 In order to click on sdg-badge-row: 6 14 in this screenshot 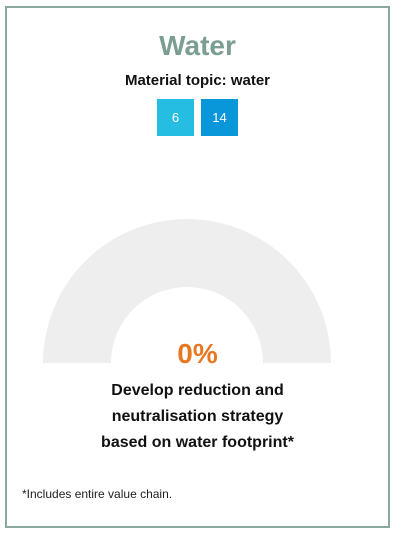, I will do `click(197, 117)`.